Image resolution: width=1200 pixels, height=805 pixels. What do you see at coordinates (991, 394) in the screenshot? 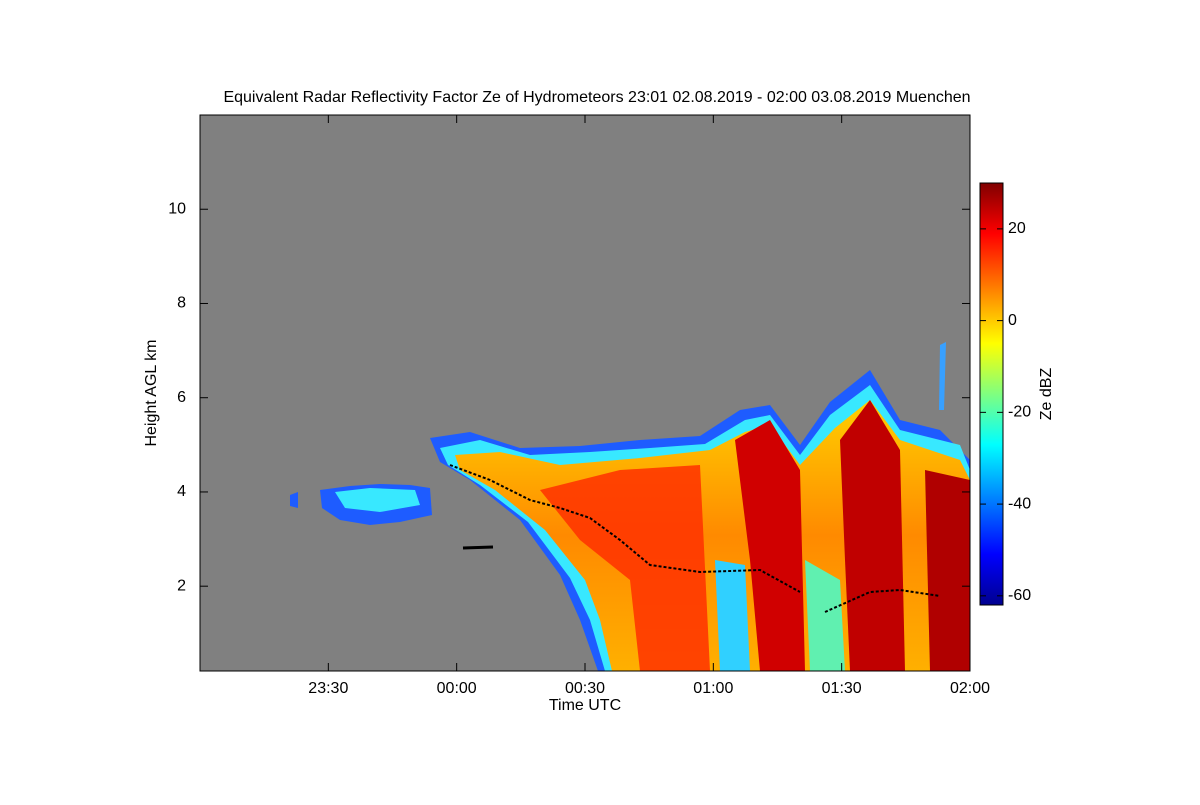
I see `colorbar` at bounding box center [991, 394].